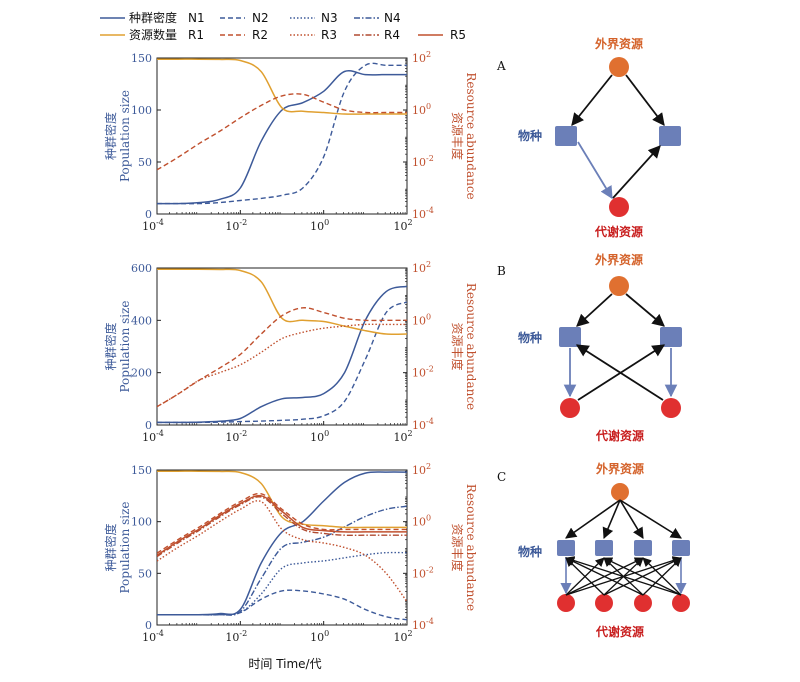 The image size is (800, 682). Describe the element at coordinates (501, 477) in the screenshot. I see `panel-letter-c: C` at that location.